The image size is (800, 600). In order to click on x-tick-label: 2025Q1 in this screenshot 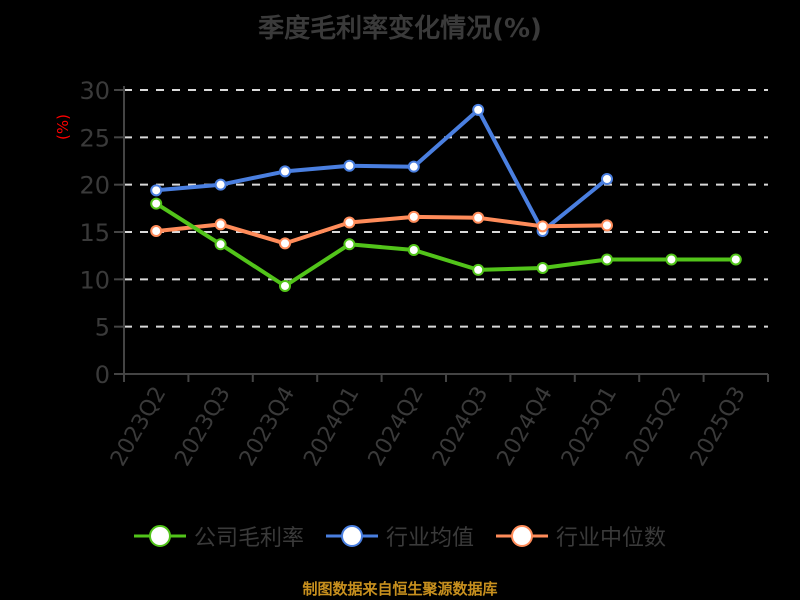, I will do `click(589, 427)`.